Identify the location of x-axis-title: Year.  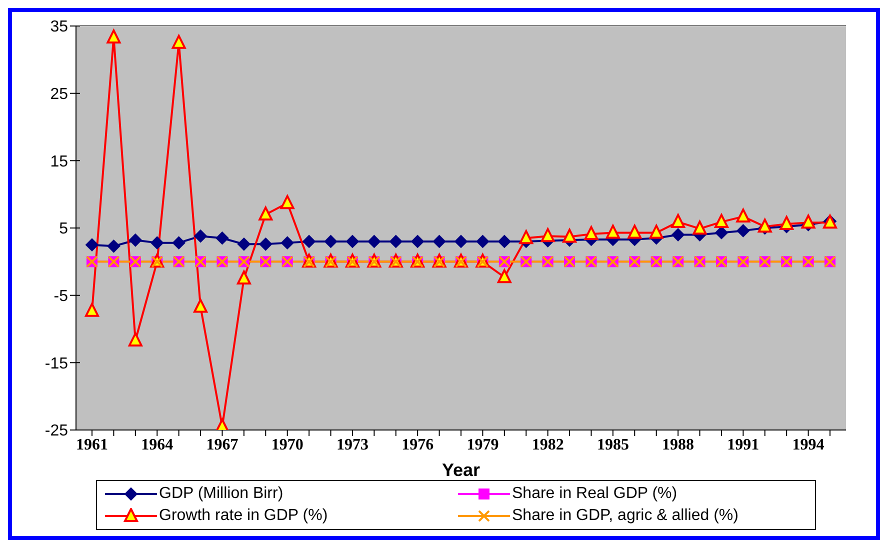
(461, 470).